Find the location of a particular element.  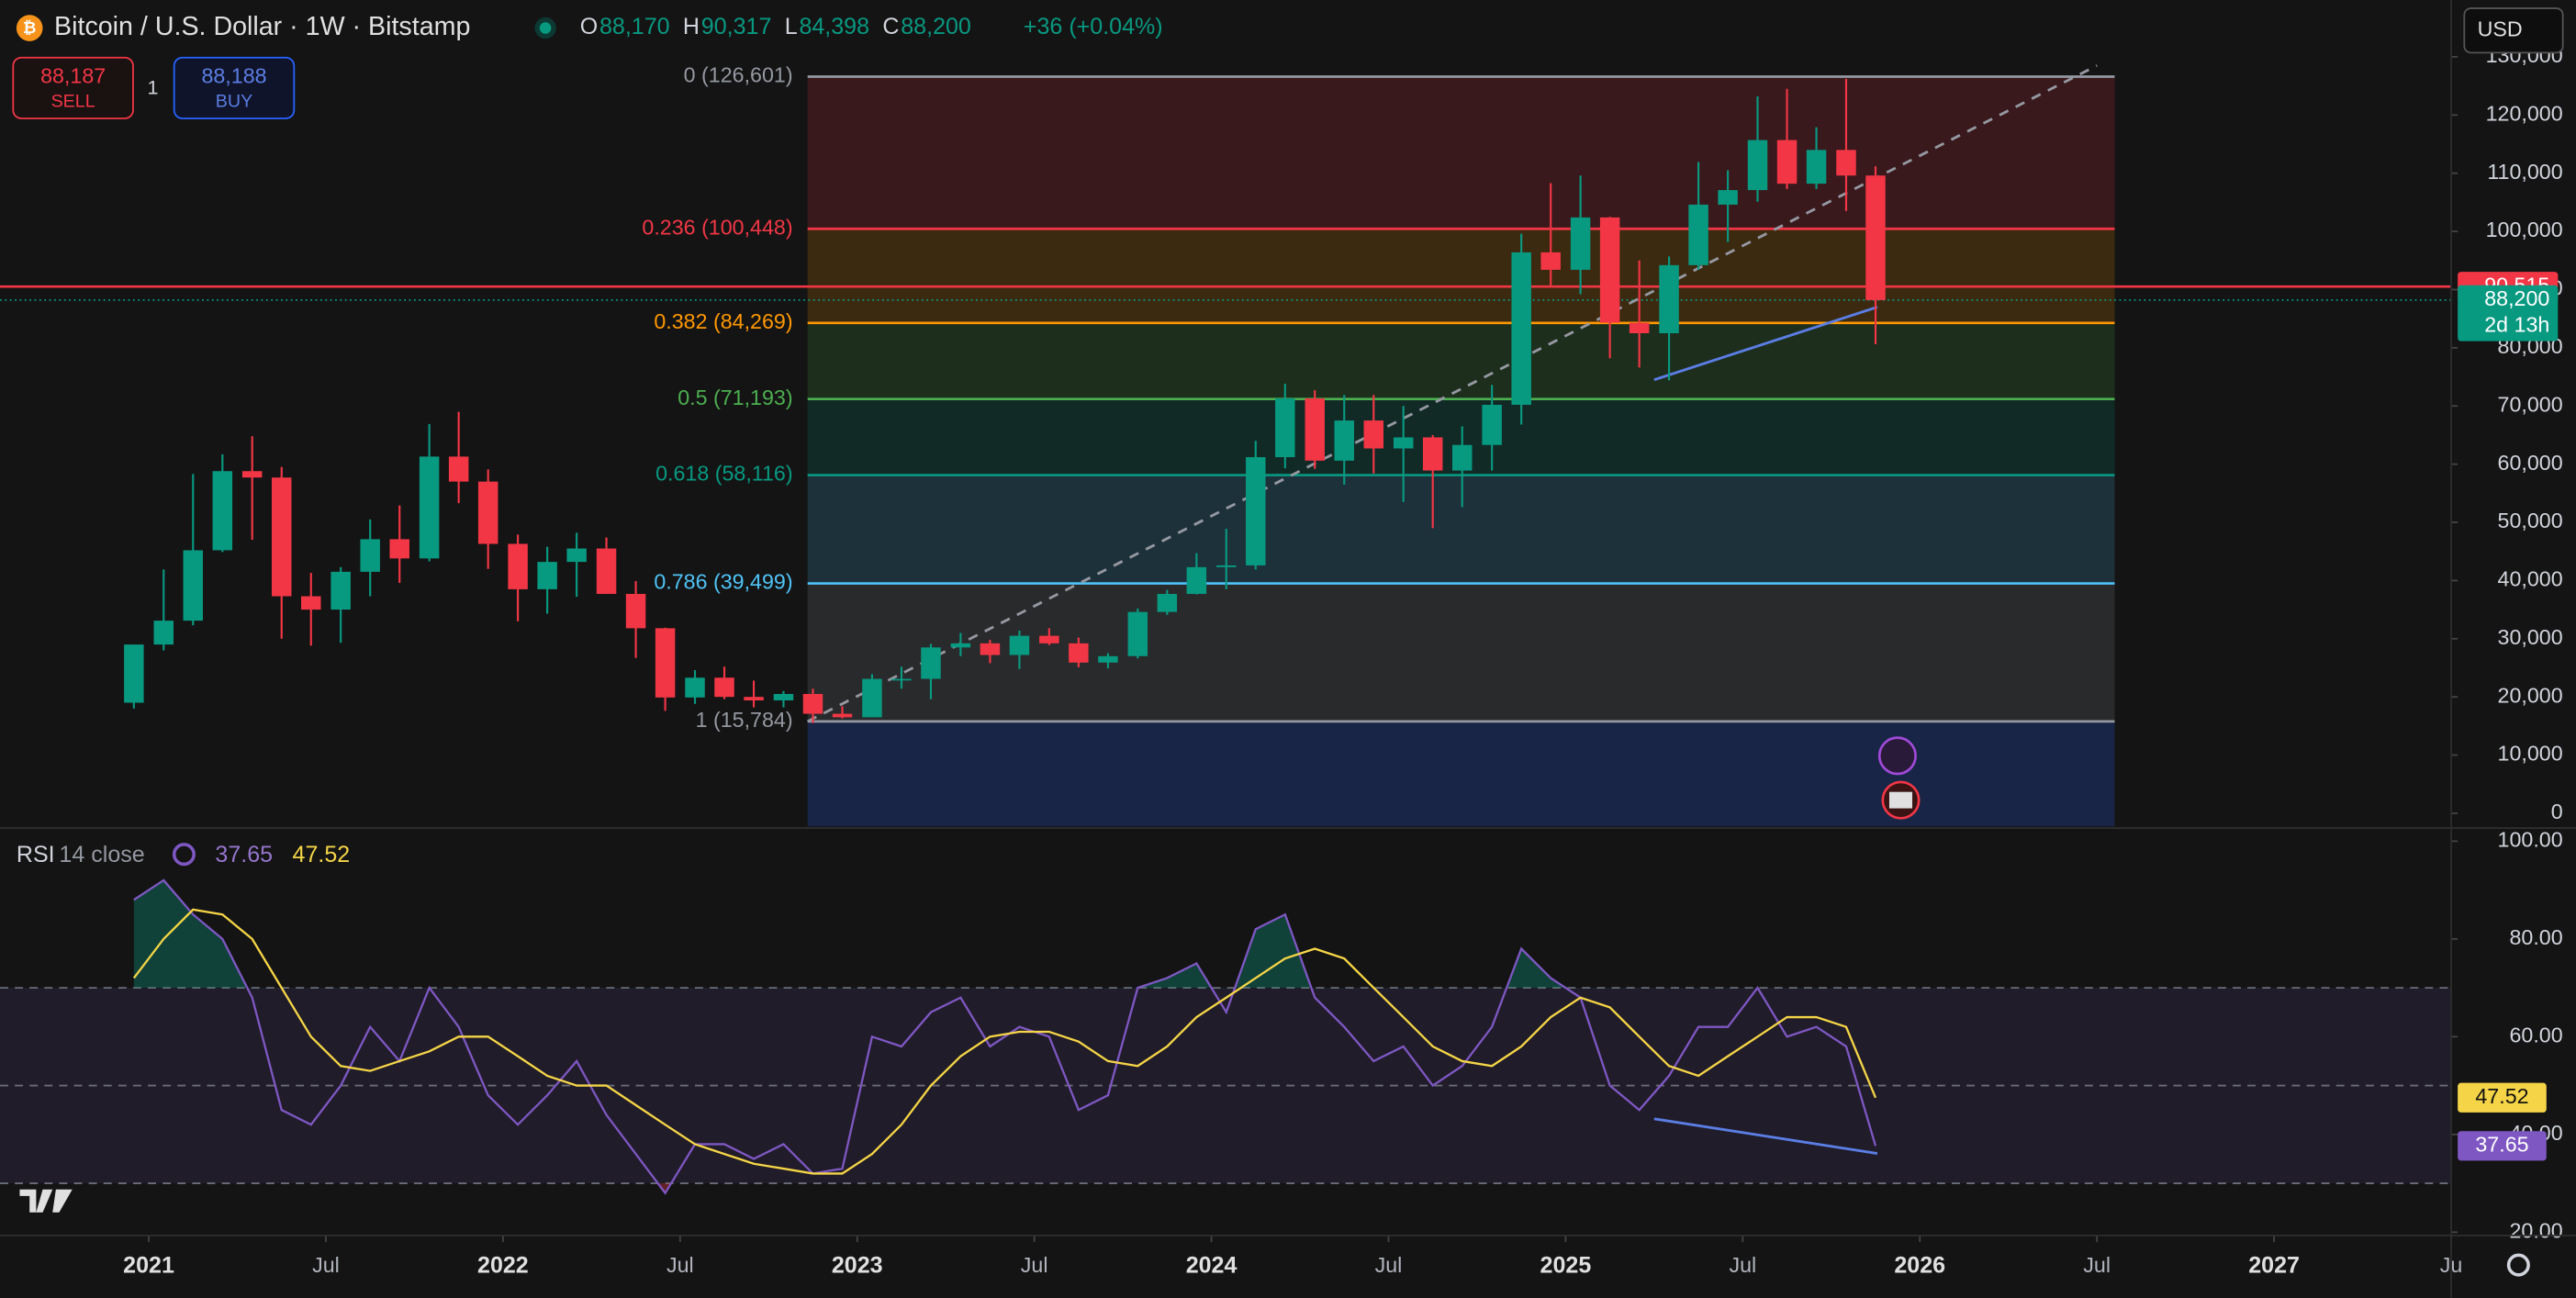

y-tick-label: 20,000 is located at coordinates (2530, 695).